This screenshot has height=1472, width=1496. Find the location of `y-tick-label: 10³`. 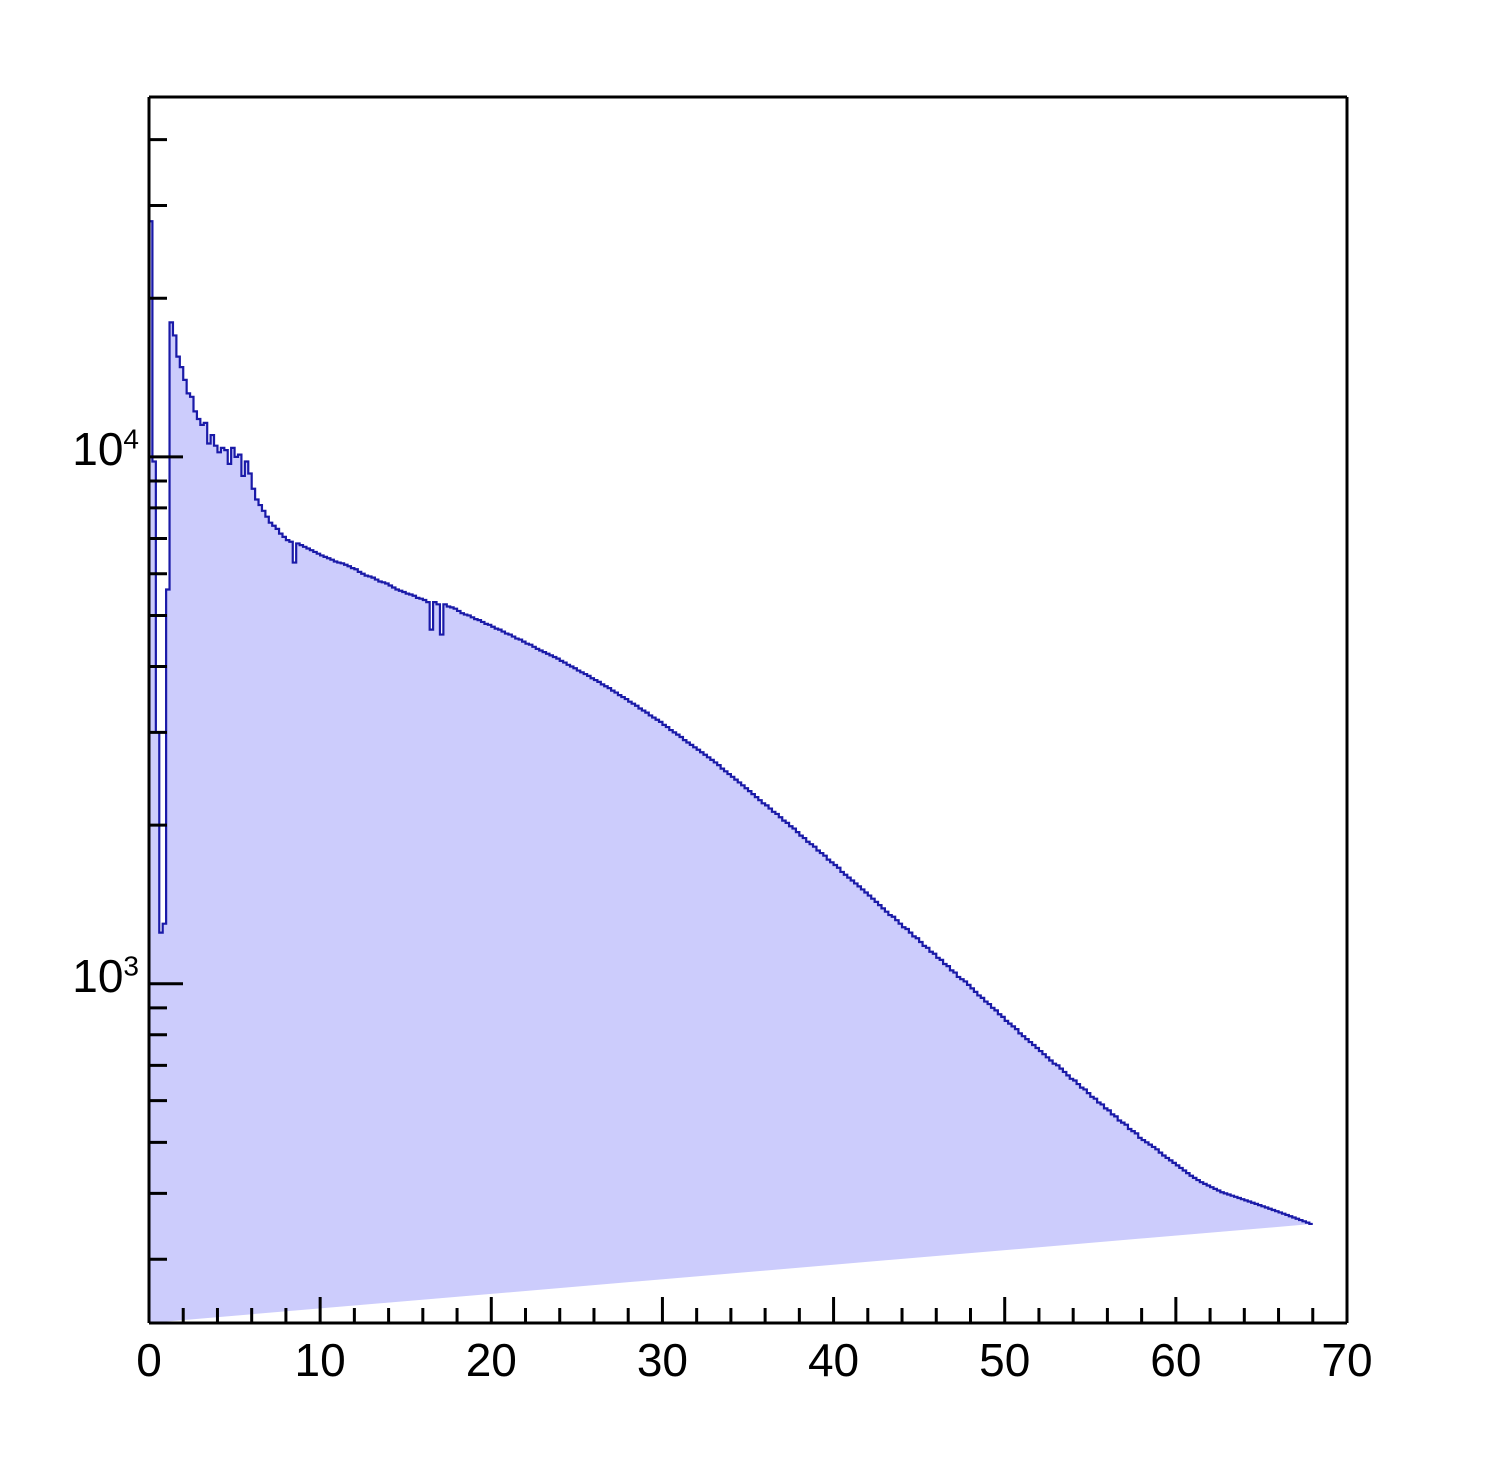

y-tick-label: 10³ is located at coordinates (105, 975).